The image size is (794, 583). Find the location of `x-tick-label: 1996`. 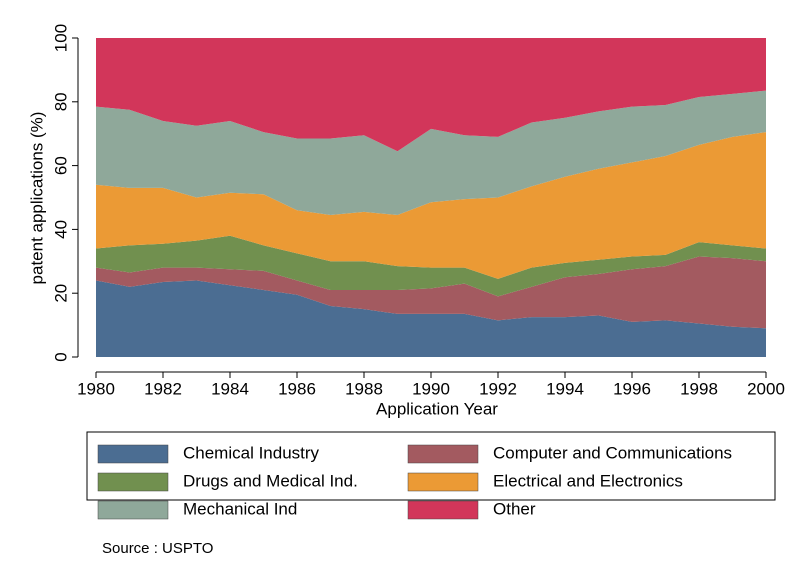

x-tick-label: 1996 is located at coordinates (632, 388).